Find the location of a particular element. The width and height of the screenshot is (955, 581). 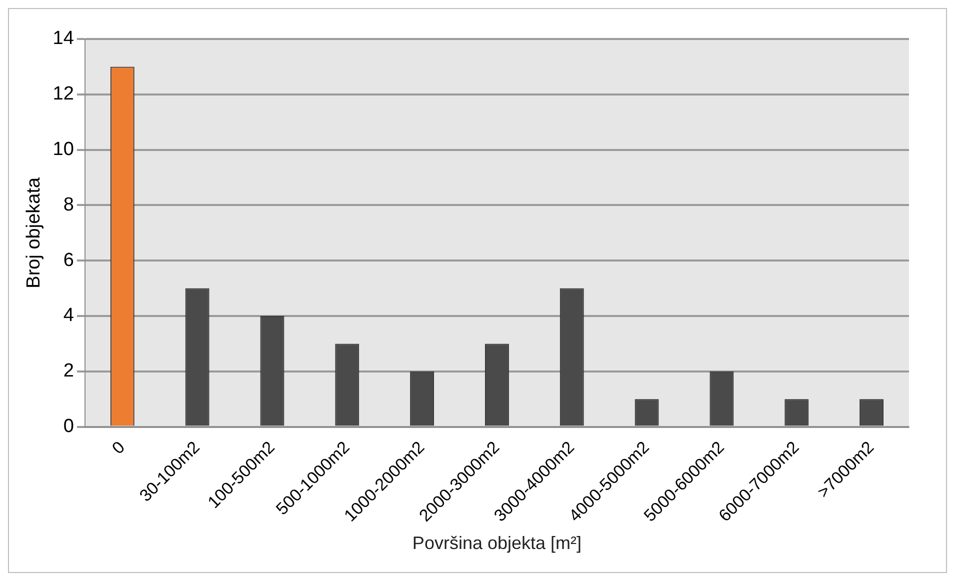

y-tick-label: 6 is located at coordinates (68, 260).